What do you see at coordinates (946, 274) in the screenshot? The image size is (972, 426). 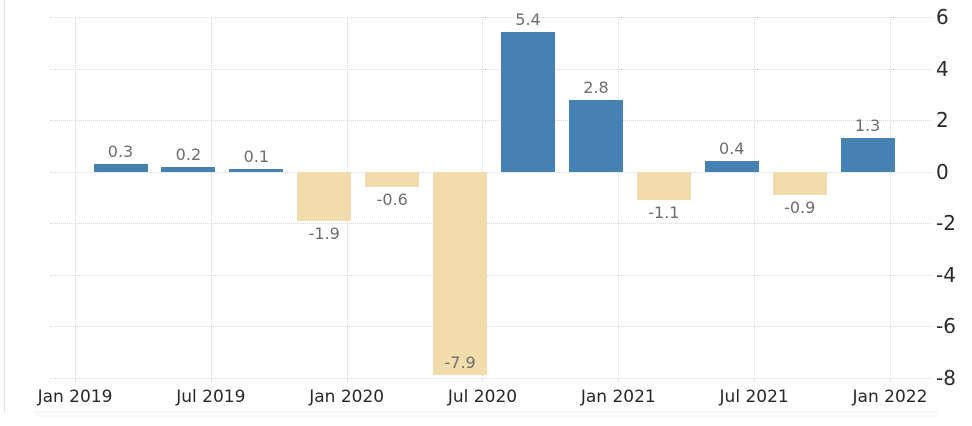 I see `y-axis-tick-label: -4` at bounding box center [946, 274].